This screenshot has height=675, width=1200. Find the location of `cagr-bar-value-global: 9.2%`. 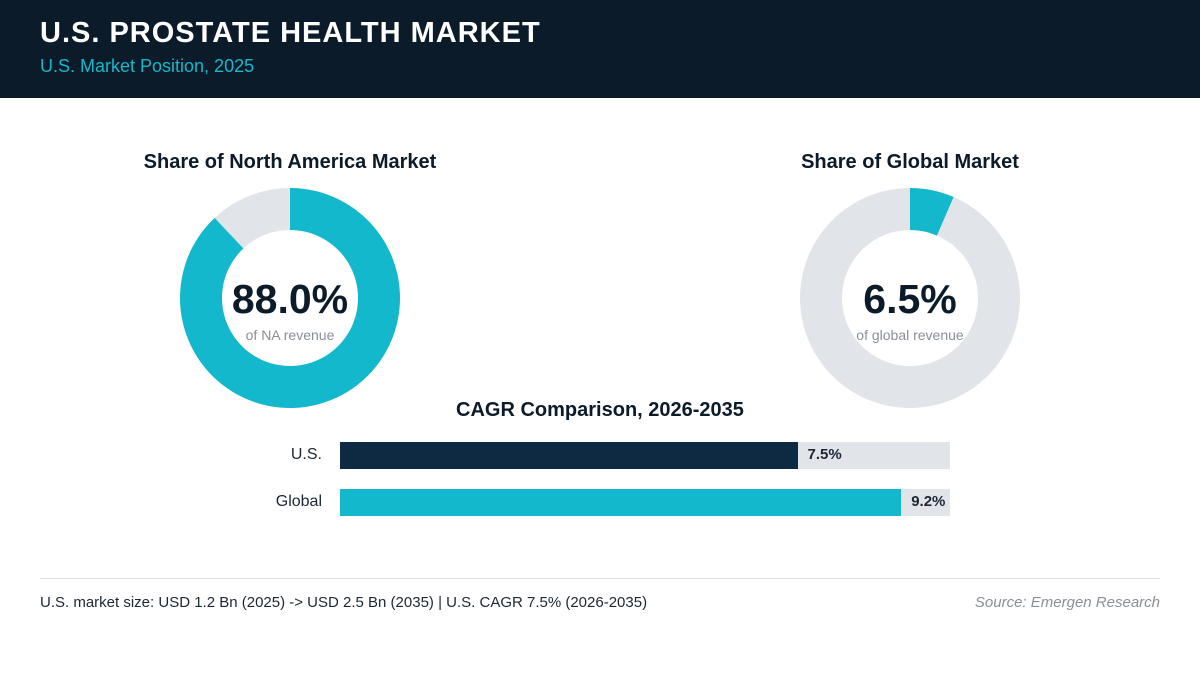

cagr-bar-value-global: 9.2% is located at coordinates (928, 501).